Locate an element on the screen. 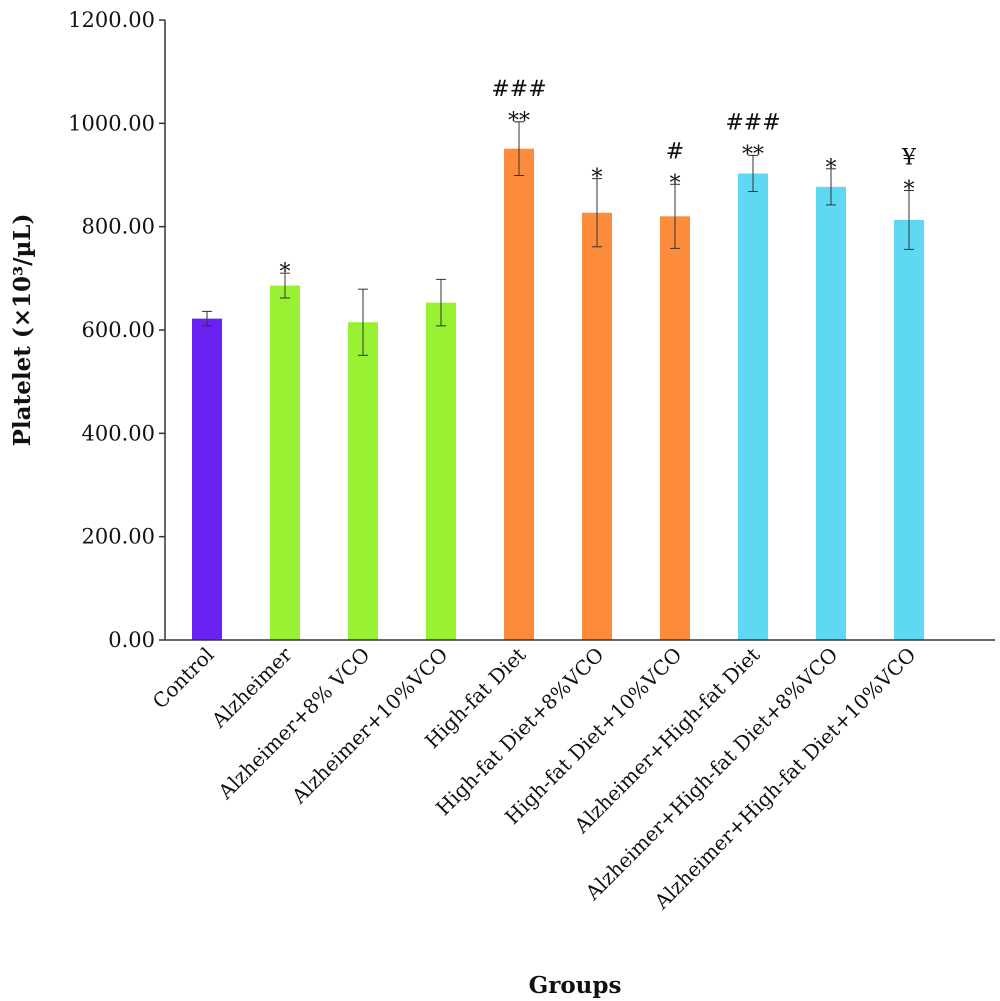 The width and height of the screenshot is (1000, 1001). x-tick-label: Alzheimer+8% VCO is located at coordinates (294, 724).